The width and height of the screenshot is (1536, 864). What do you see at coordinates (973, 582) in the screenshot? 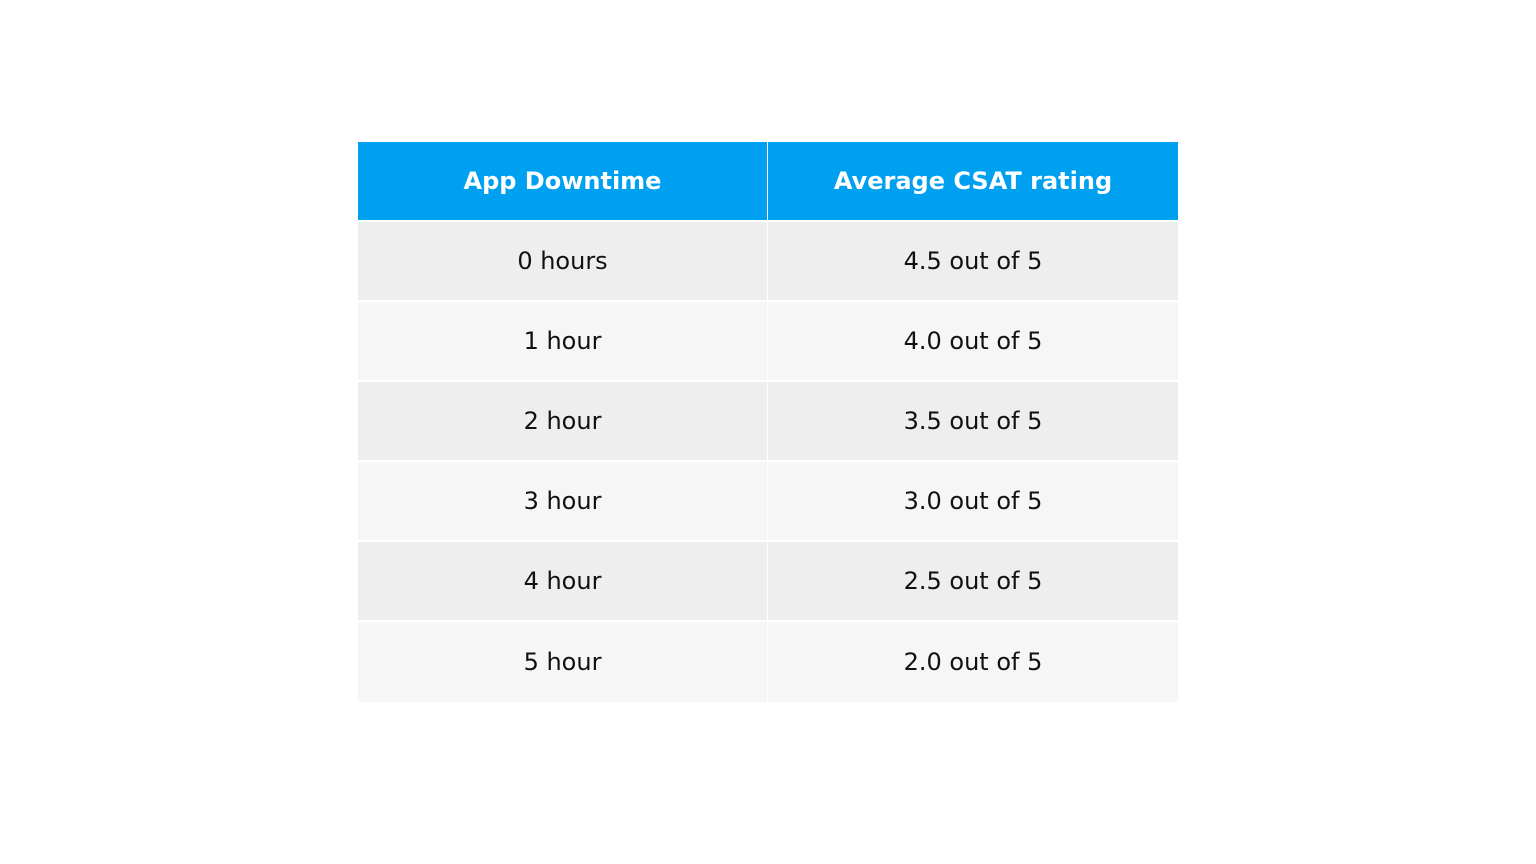
I see `csat-cell: 2.5 out of 5` at bounding box center [973, 582].